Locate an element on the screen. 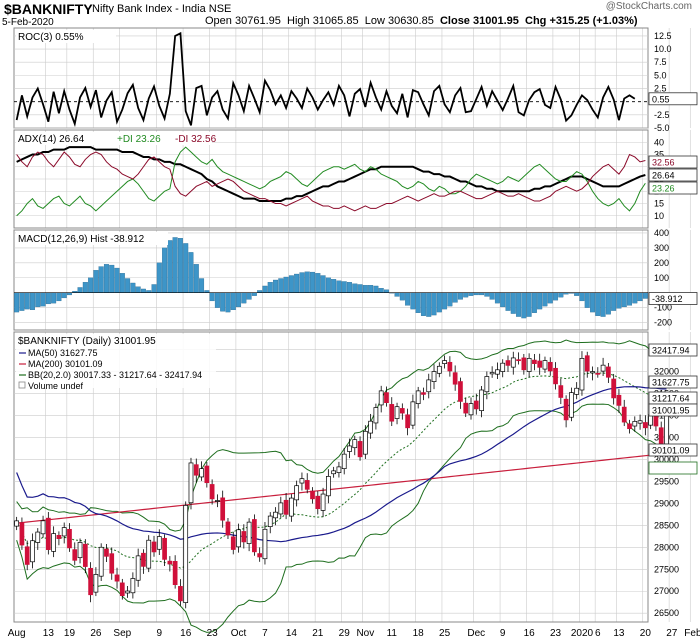 Image resolution: width=700 pixels, height=639 pixels. x-tick-label: 29 is located at coordinates (345, 633).